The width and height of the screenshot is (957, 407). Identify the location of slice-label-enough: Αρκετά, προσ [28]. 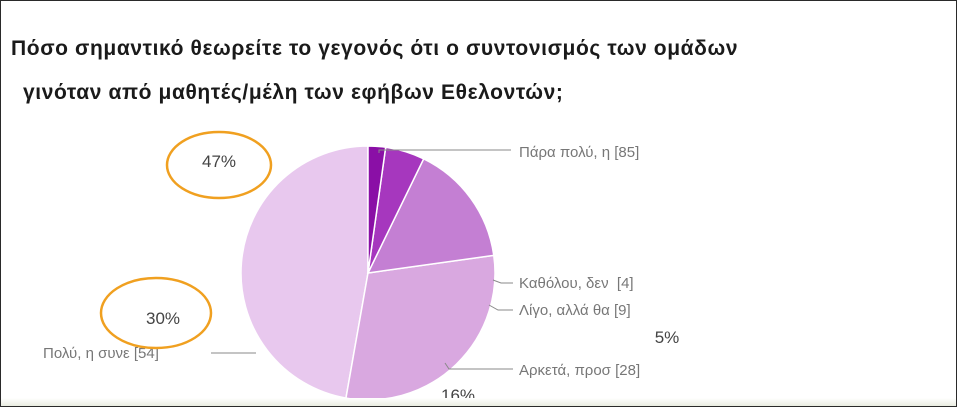
(579, 370).